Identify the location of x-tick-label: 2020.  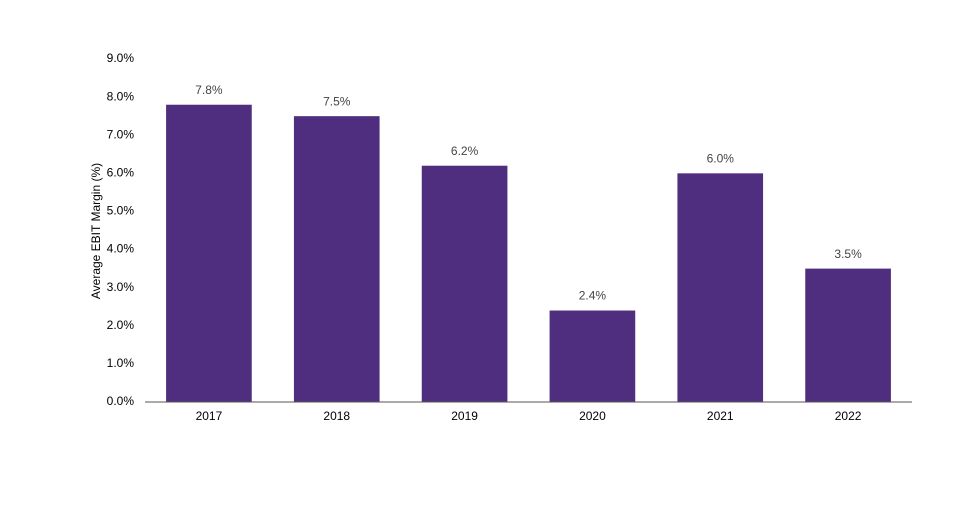
(592, 416).